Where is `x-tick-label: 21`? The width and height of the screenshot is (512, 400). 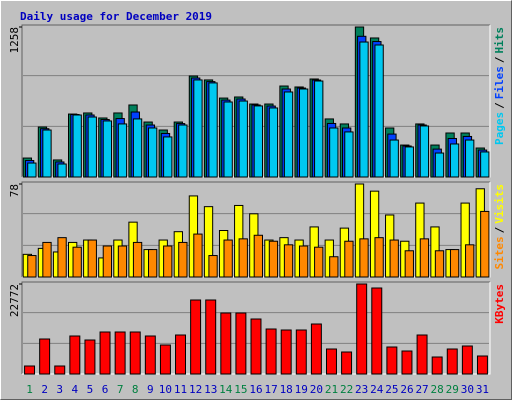
x-tick-label: 21 is located at coordinates (331, 389).